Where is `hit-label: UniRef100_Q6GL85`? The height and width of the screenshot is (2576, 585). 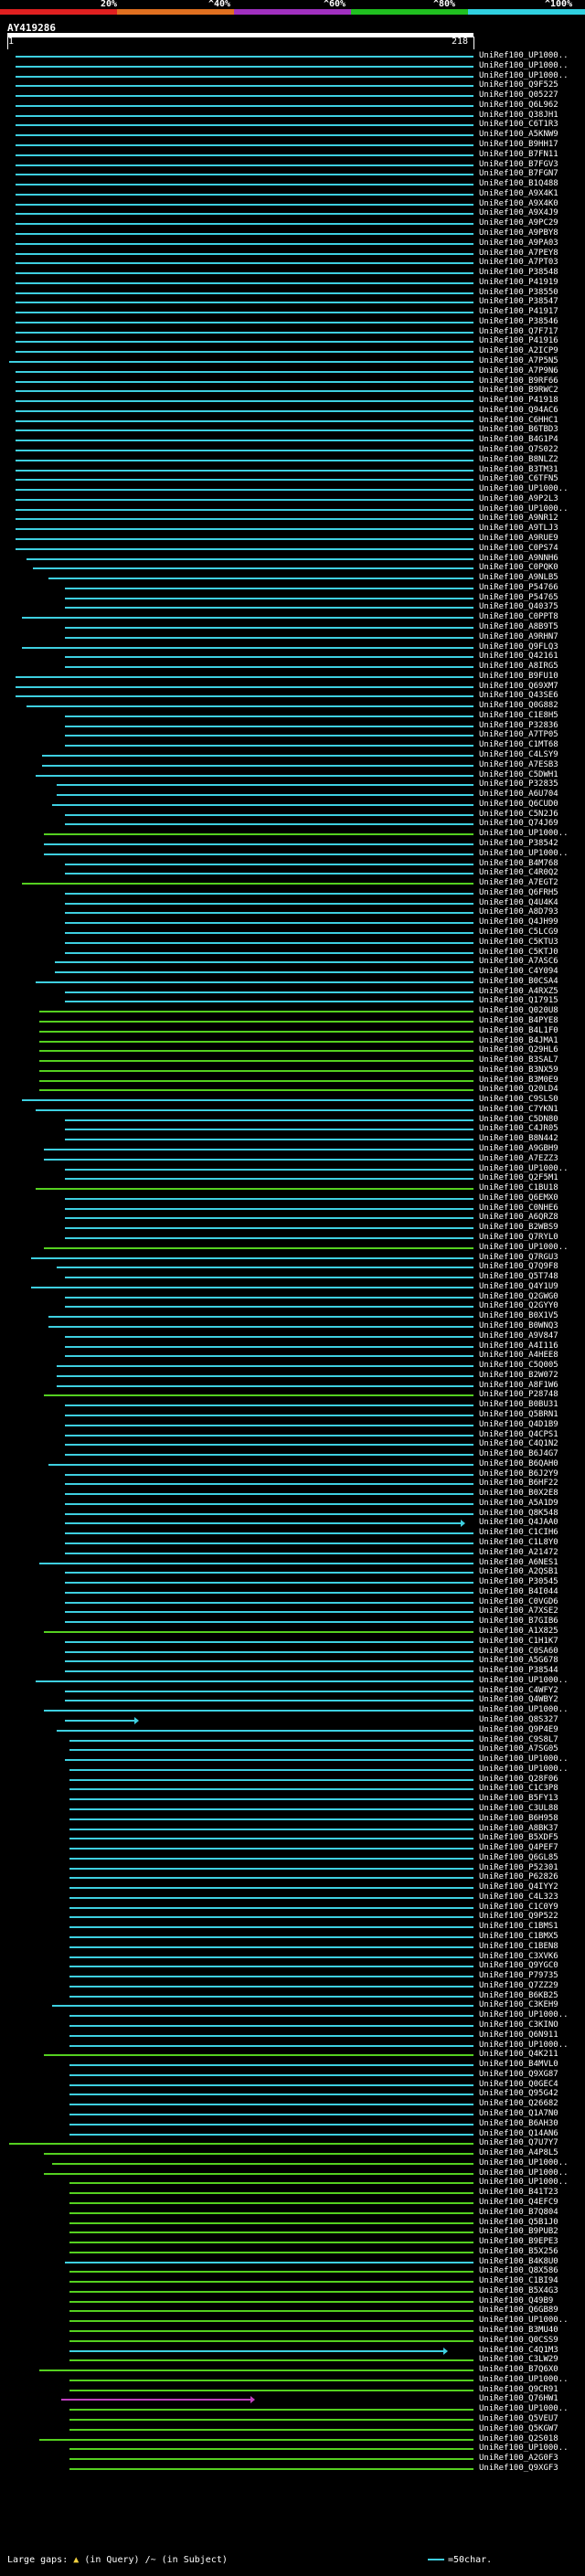 hit-label: UniRef100_Q6GL85 is located at coordinates (518, 1857).